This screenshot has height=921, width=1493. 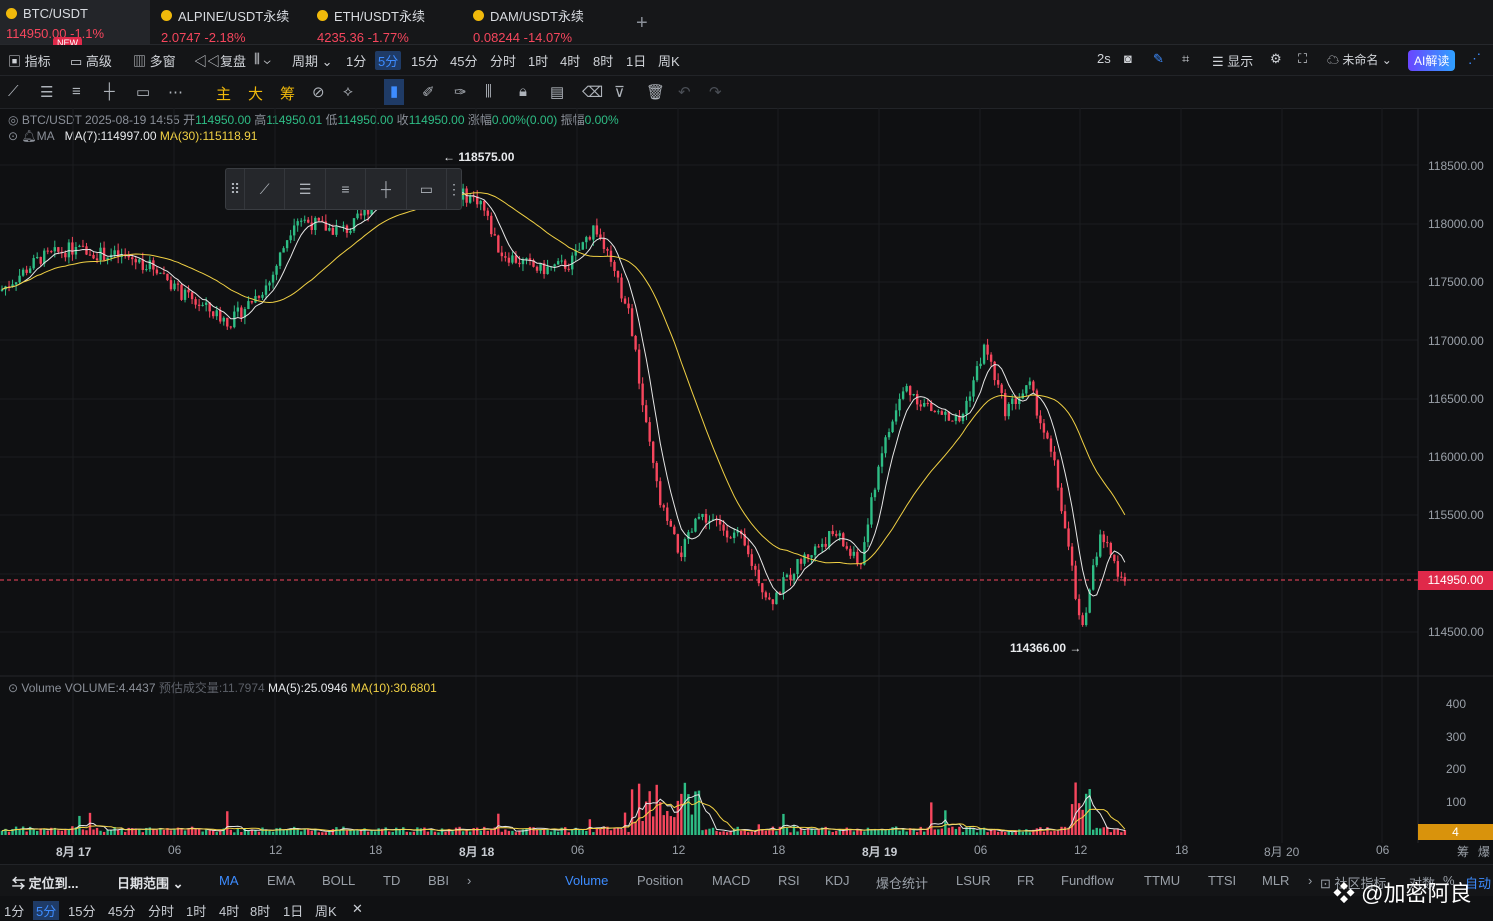 I want to click on refresh-interval: 2s, so click(x=1104, y=58).